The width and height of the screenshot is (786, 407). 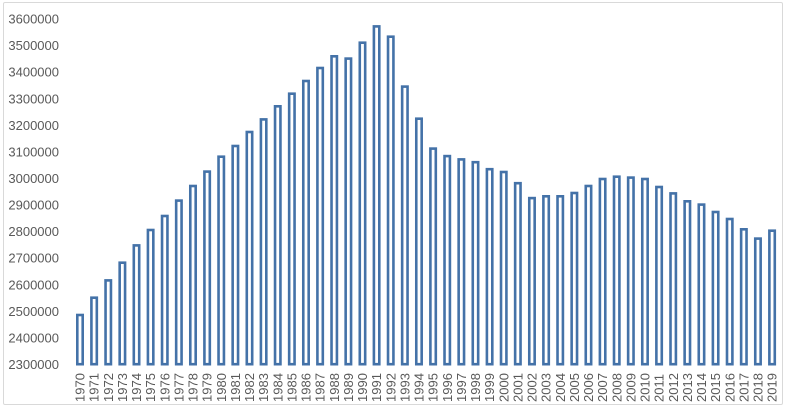 I want to click on svg-text: 2014, so click(x=701, y=387).